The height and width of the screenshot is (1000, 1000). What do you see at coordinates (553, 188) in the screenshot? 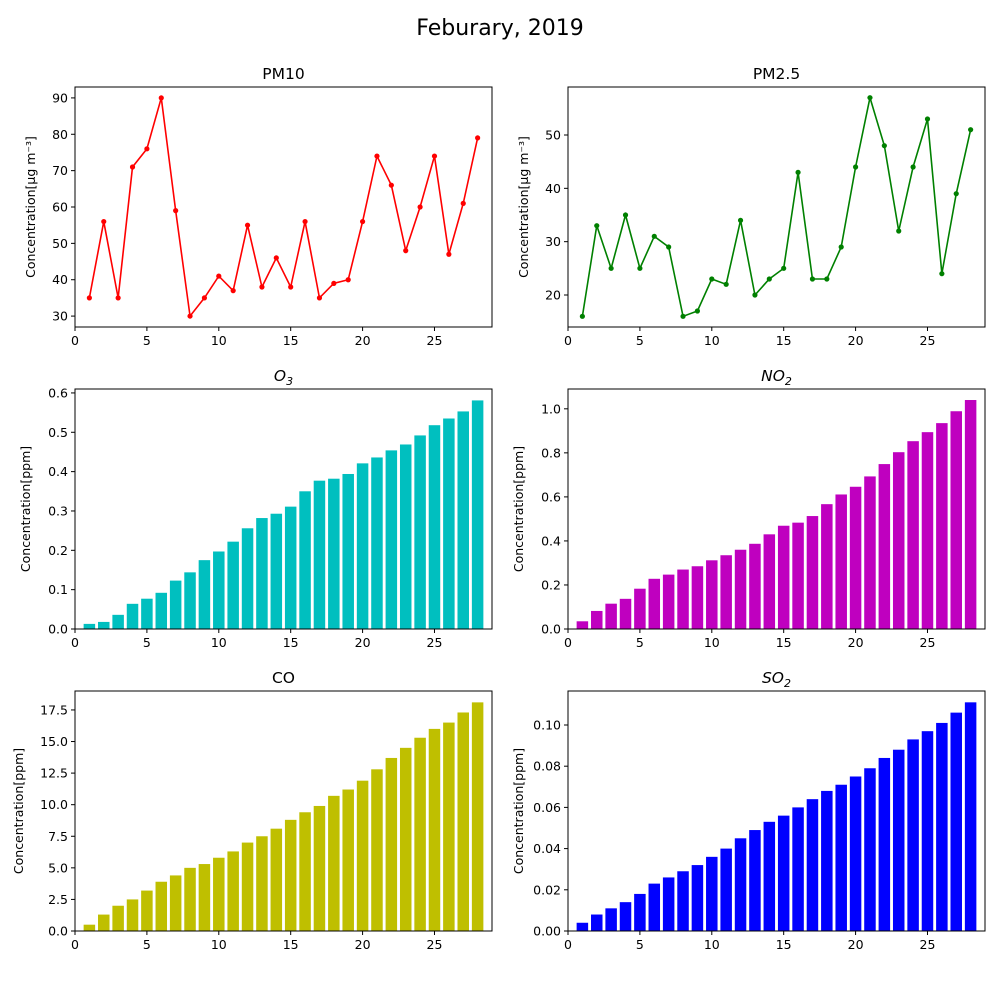
I see `y-tick-label: 40` at bounding box center [553, 188].